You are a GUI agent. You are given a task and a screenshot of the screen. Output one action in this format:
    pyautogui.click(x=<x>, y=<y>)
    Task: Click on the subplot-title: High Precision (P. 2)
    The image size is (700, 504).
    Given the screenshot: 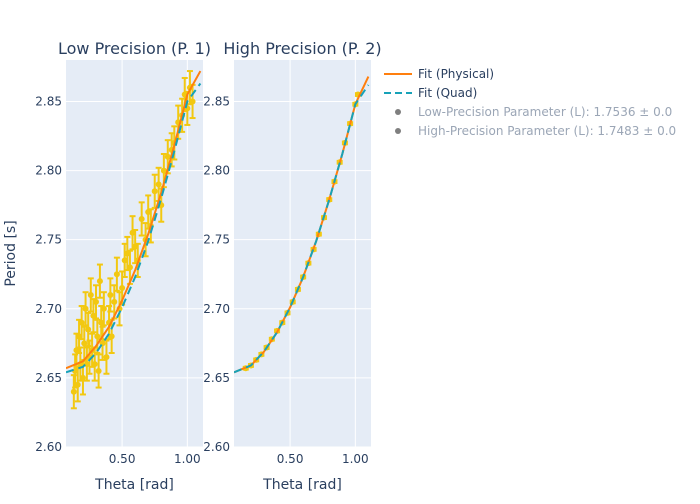 What is the action you would take?
    pyautogui.click(x=302, y=48)
    